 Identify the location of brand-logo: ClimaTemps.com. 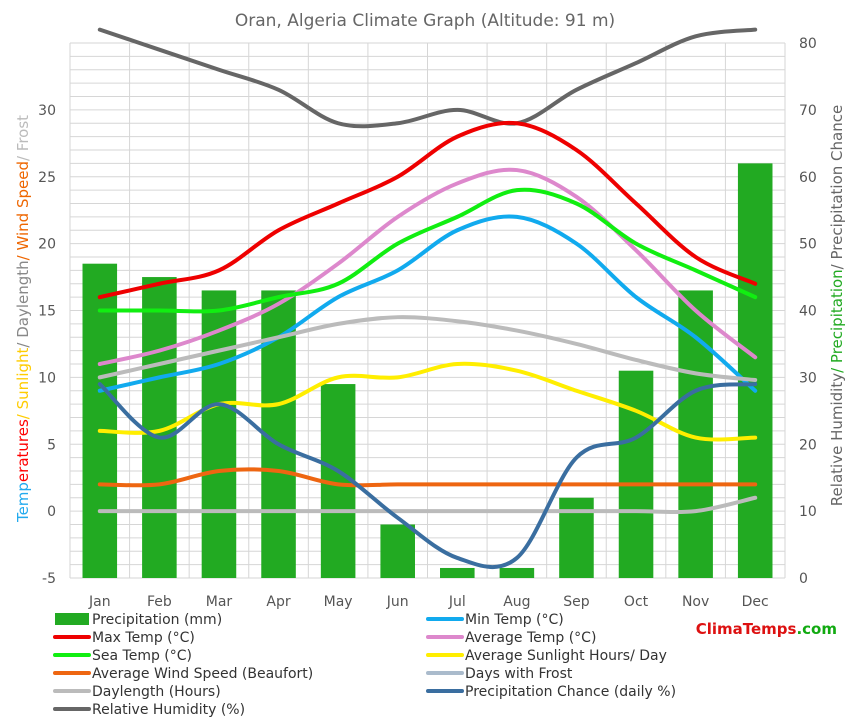
(766, 629).